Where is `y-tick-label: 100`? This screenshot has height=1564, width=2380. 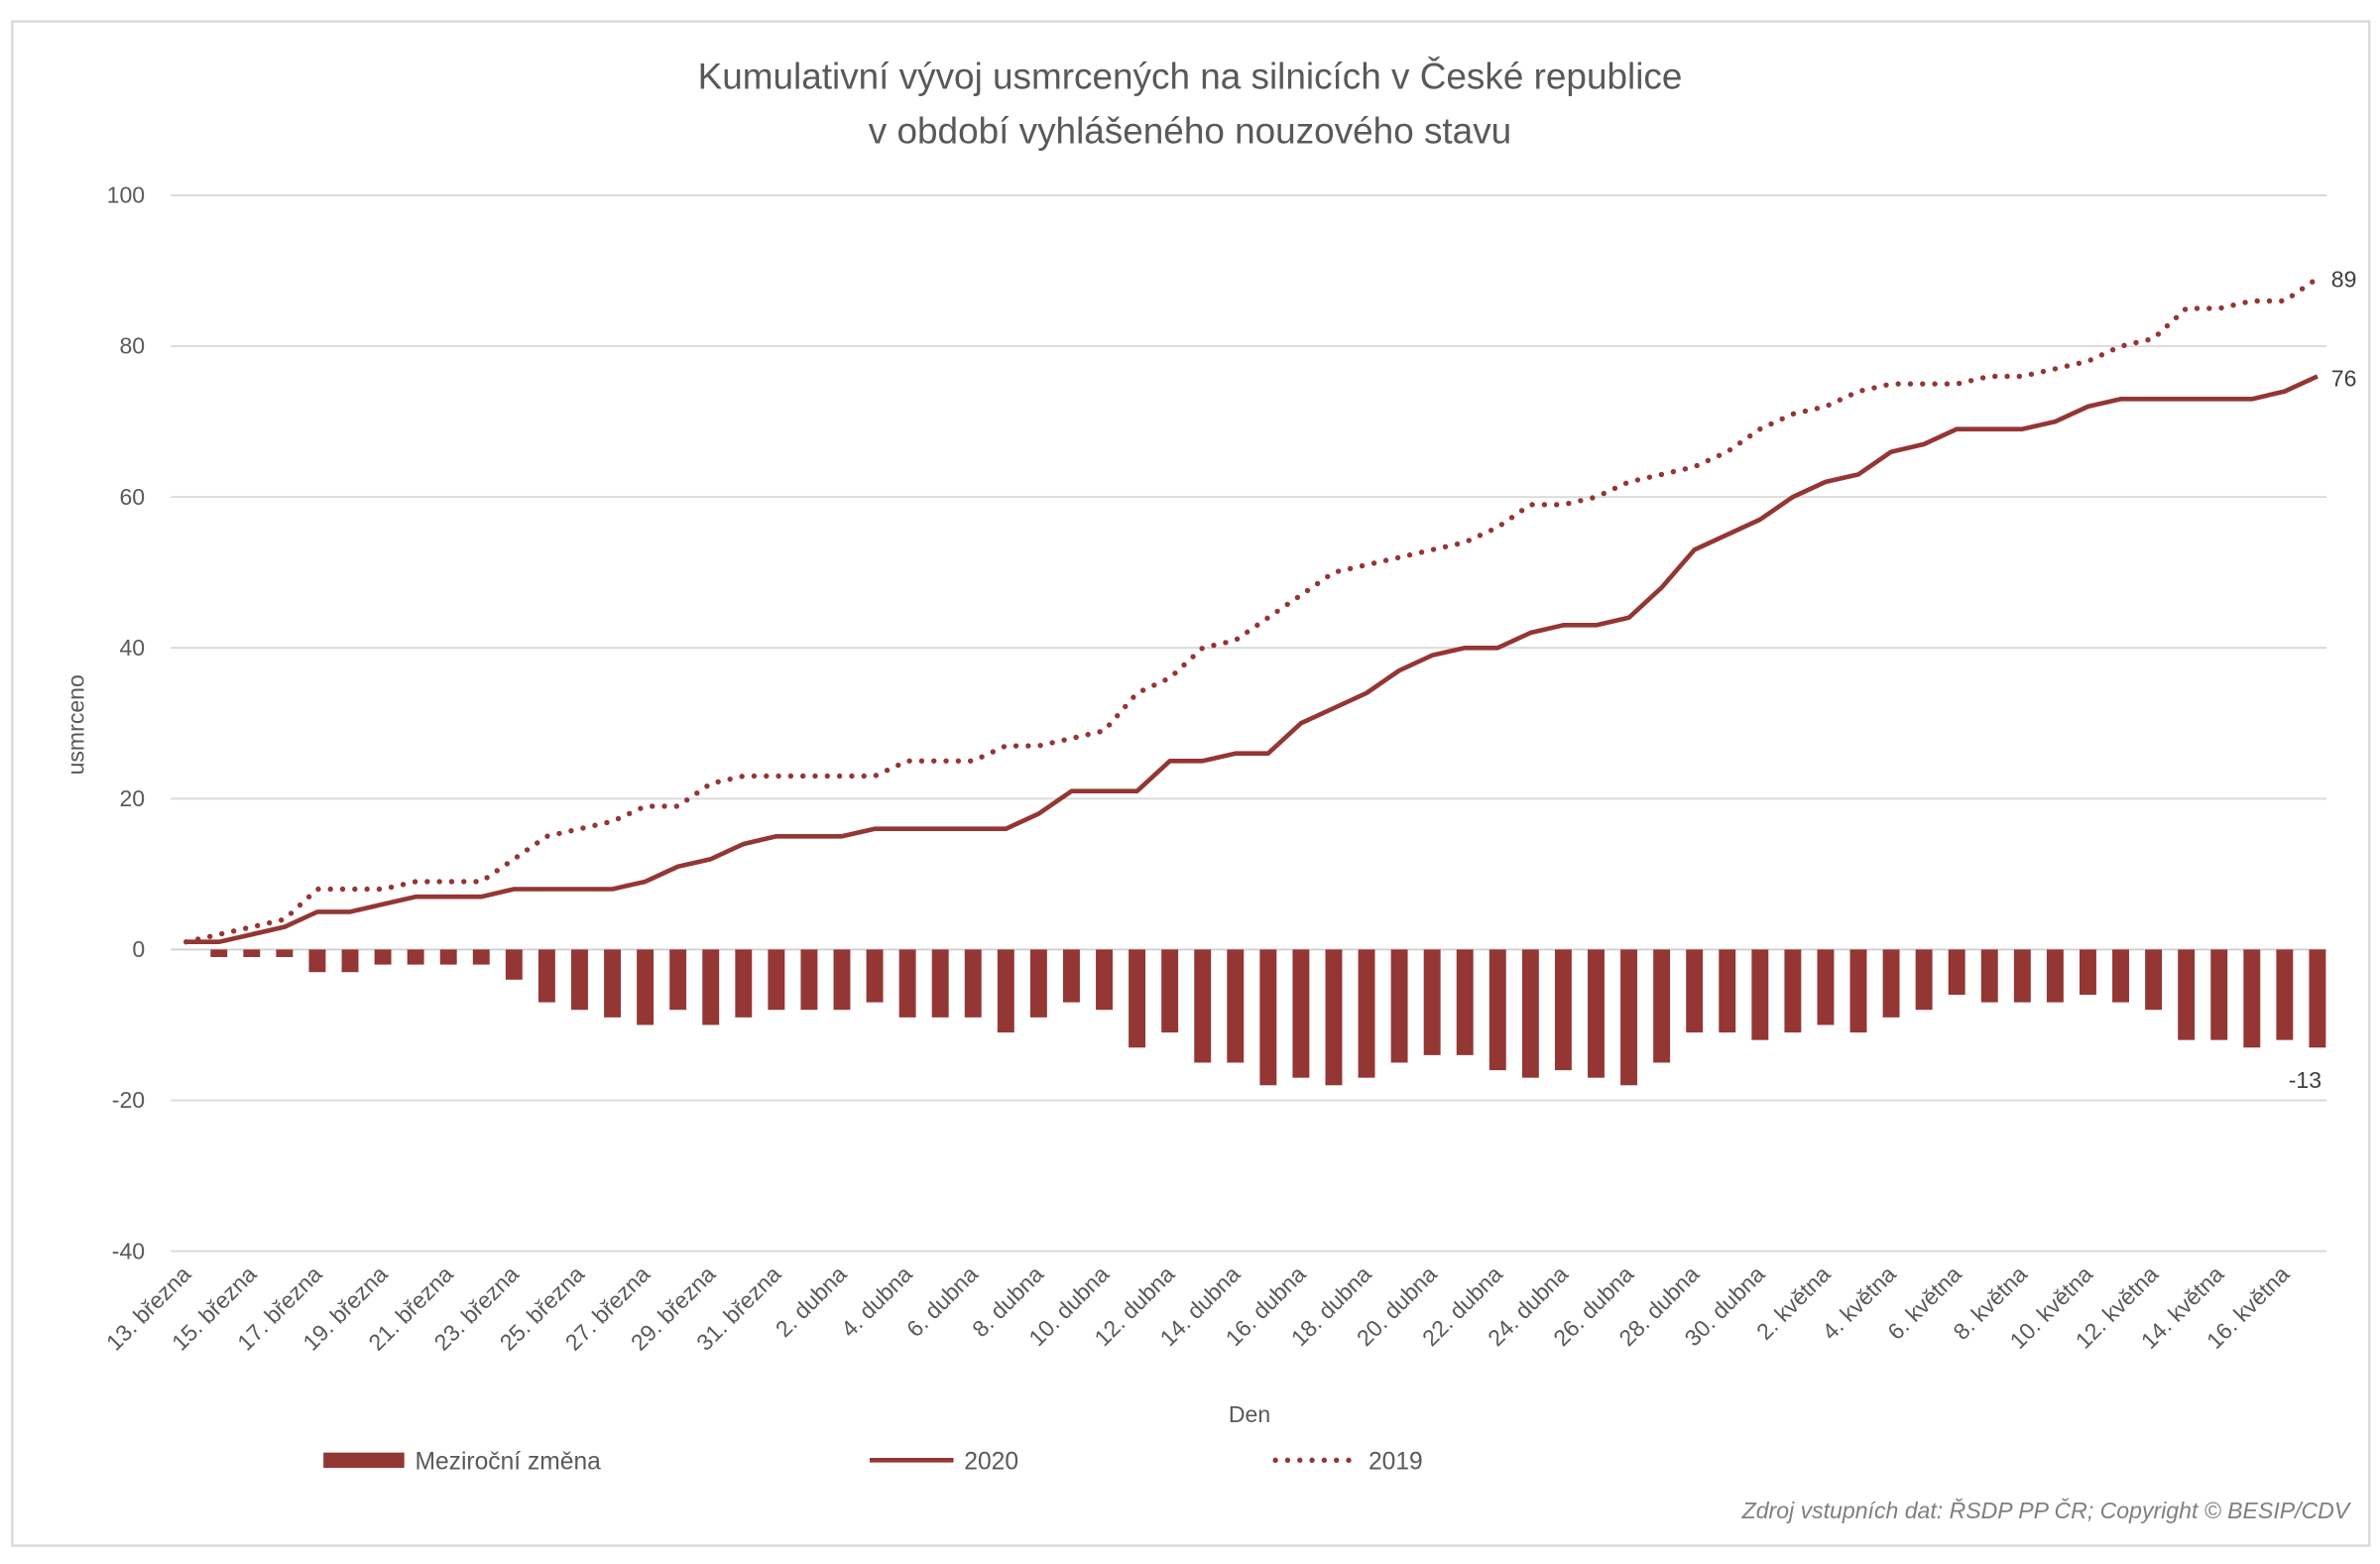 y-tick-label: 100 is located at coordinates (126, 195).